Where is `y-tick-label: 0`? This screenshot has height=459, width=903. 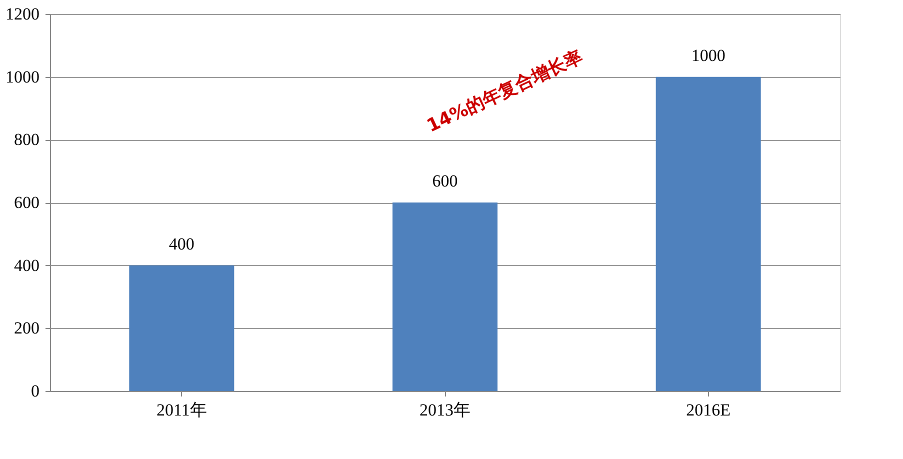 y-tick-label: 0 is located at coordinates (35, 391).